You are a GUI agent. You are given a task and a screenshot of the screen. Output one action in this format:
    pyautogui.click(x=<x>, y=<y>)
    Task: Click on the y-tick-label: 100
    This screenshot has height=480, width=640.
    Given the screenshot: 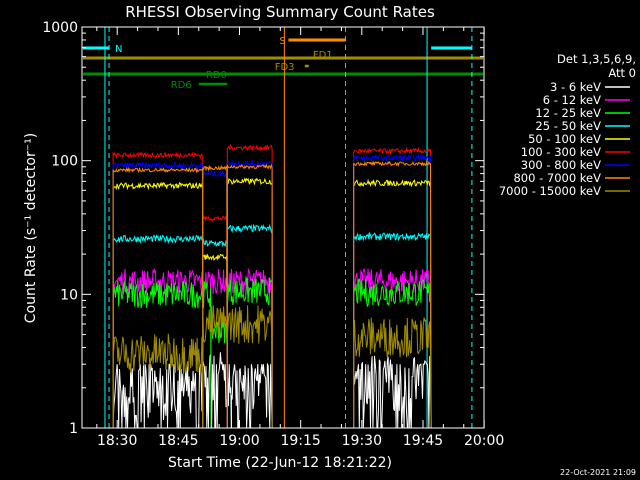 What is the action you would take?
    pyautogui.click(x=64, y=162)
    